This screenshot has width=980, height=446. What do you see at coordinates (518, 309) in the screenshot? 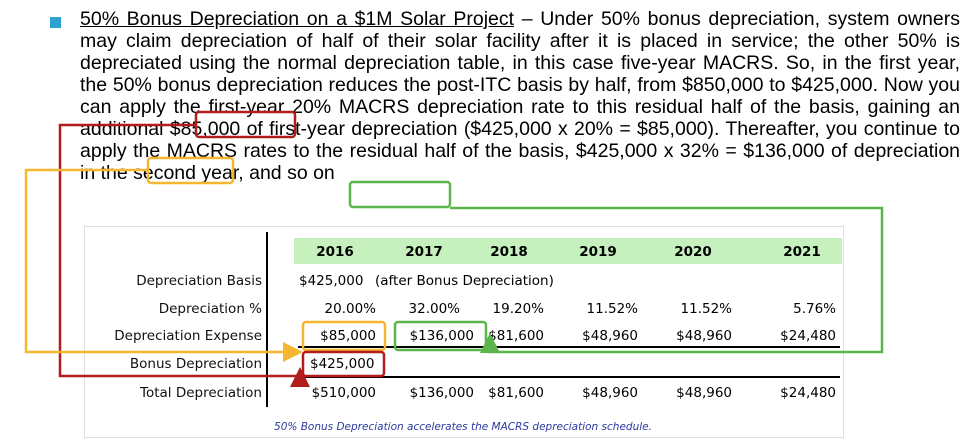
I see `percent-cell: 19.20%` at bounding box center [518, 309].